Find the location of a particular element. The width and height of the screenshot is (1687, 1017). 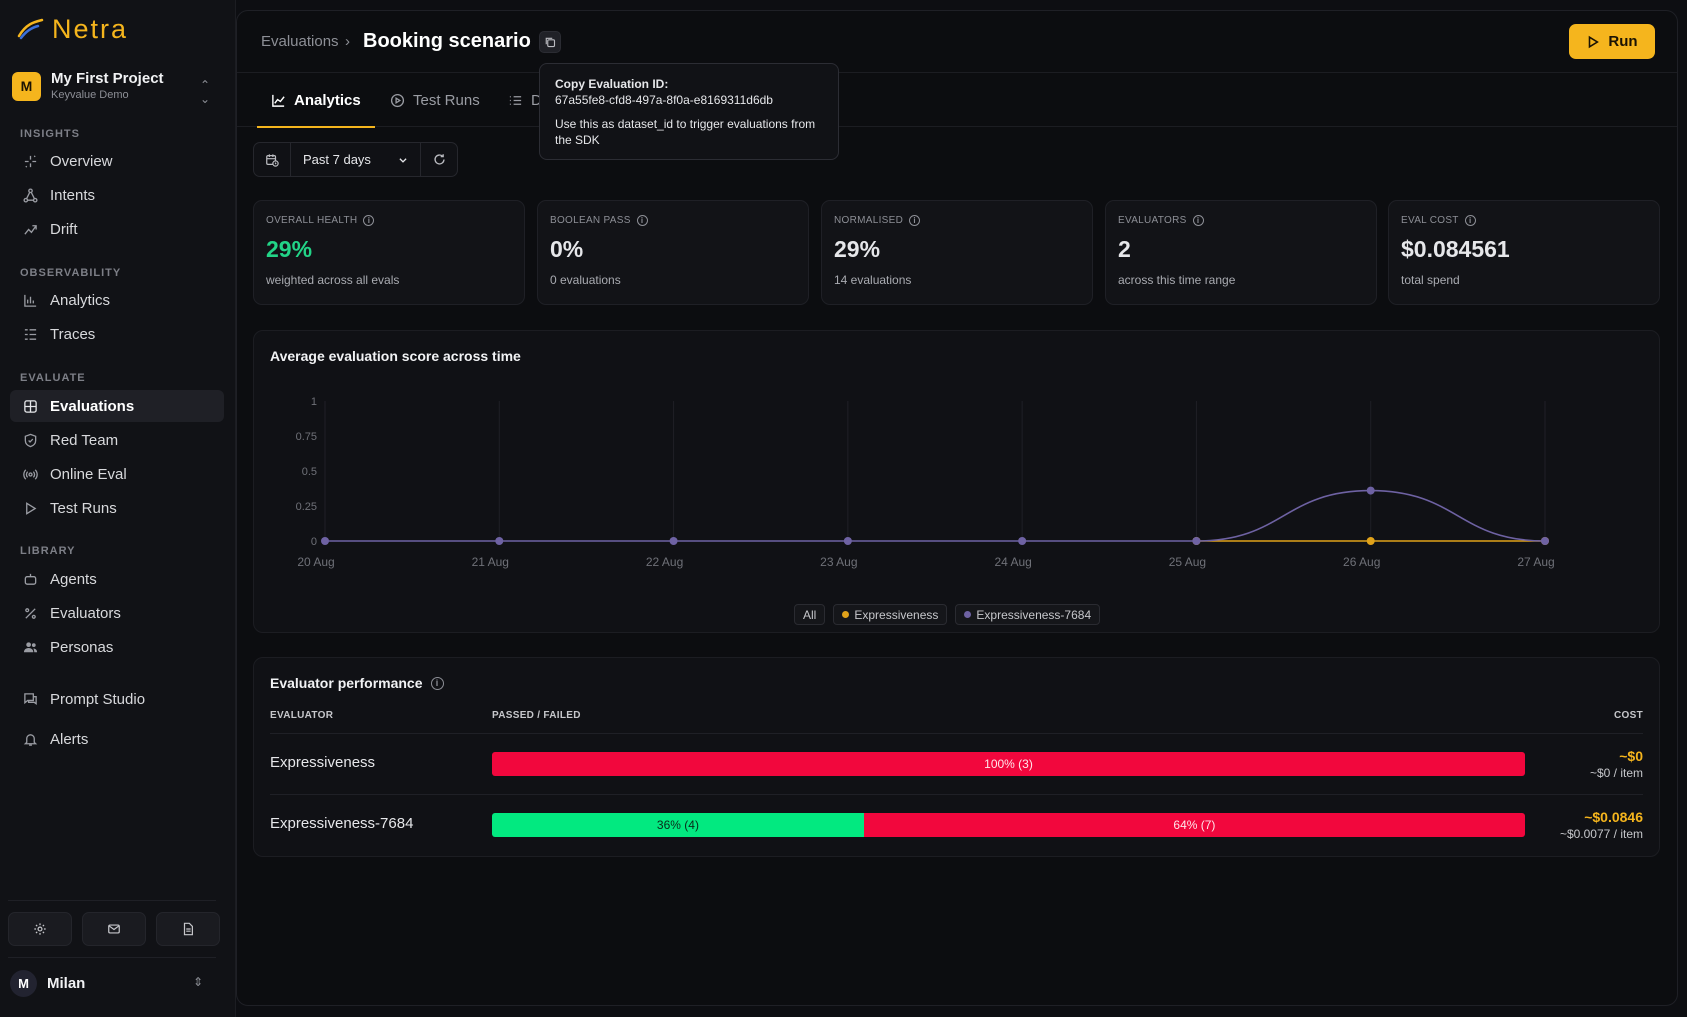

tab-d: D is located at coordinates (525, 100).